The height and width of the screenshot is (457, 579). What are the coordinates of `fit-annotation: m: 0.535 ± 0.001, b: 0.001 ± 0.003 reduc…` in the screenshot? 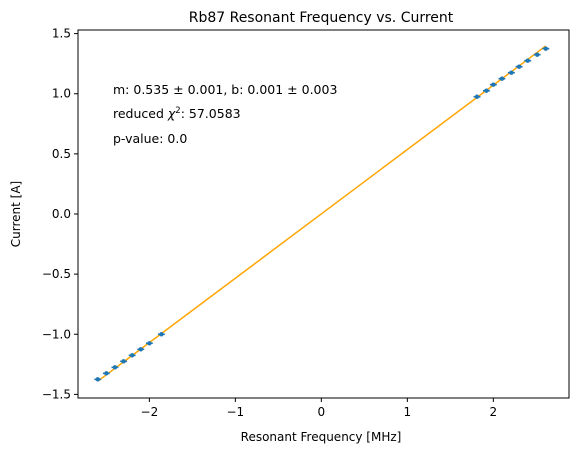 It's located at (225, 114).